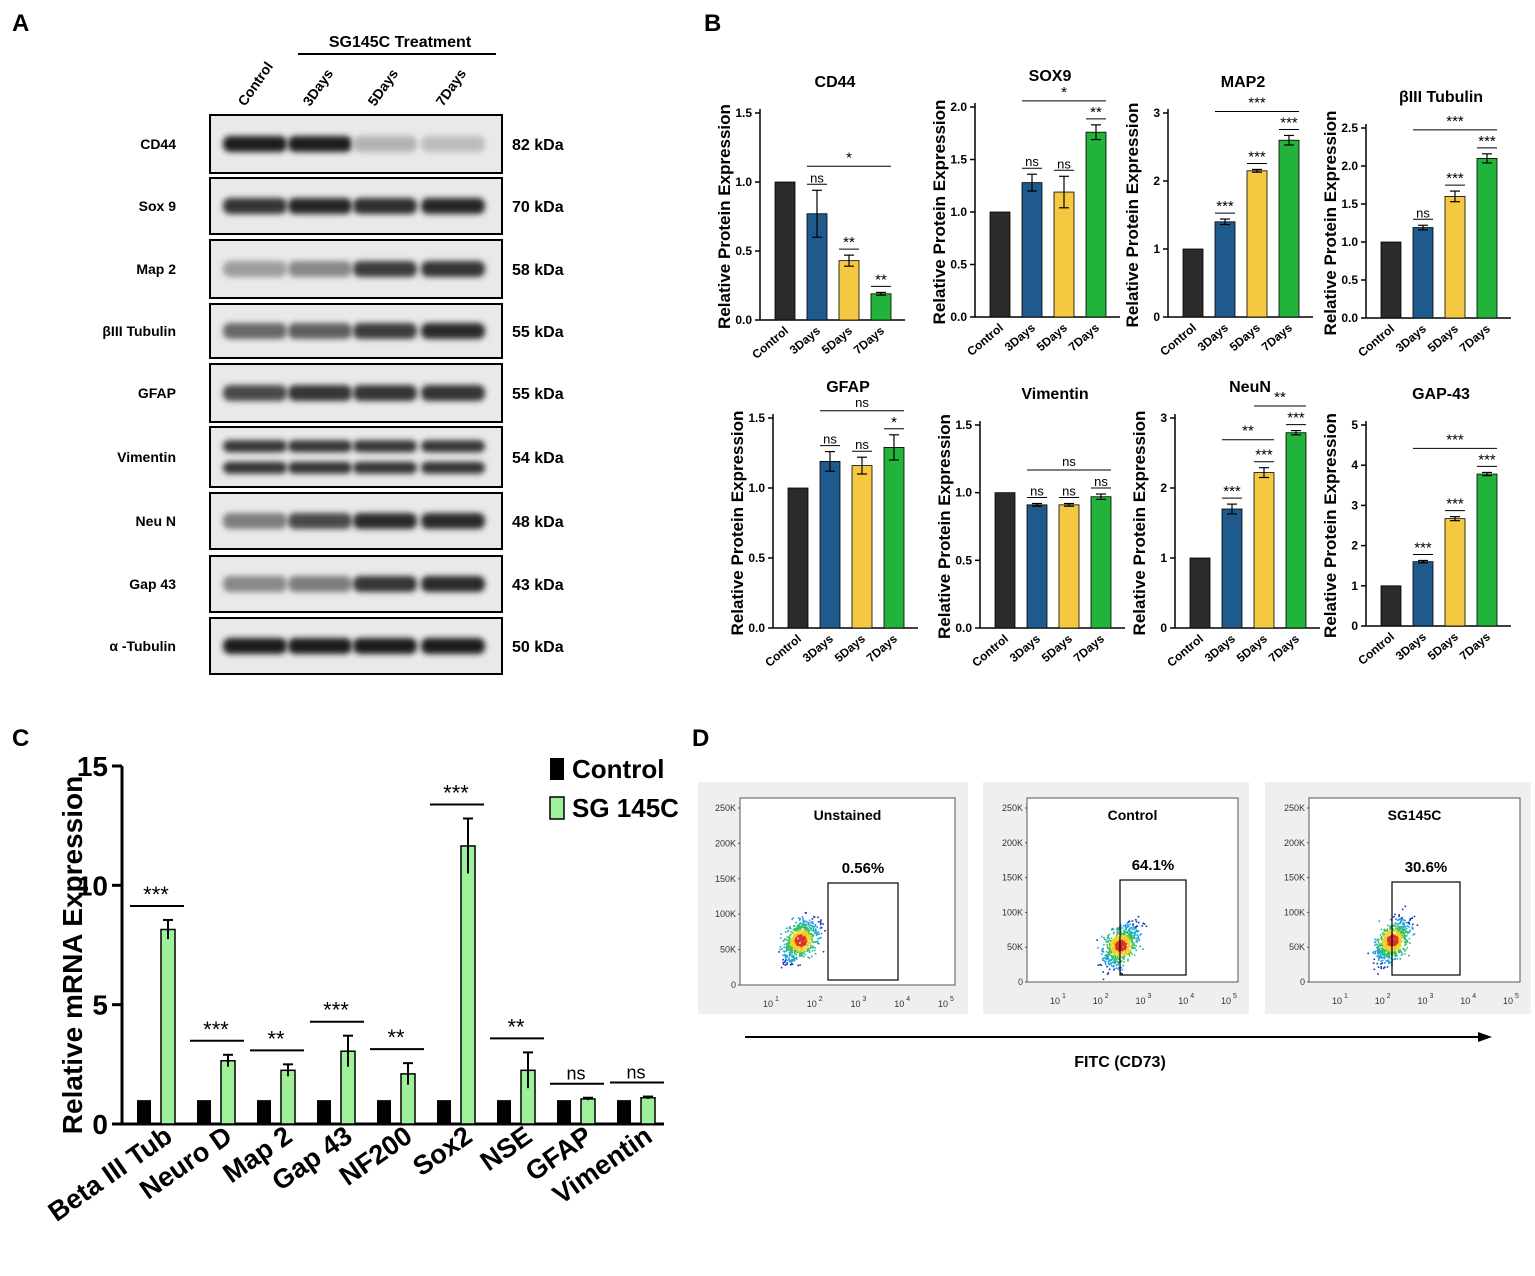  What do you see at coordinates (1349, 166) in the screenshot?
I see `y-tick-label: 2.0` at bounding box center [1349, 166].